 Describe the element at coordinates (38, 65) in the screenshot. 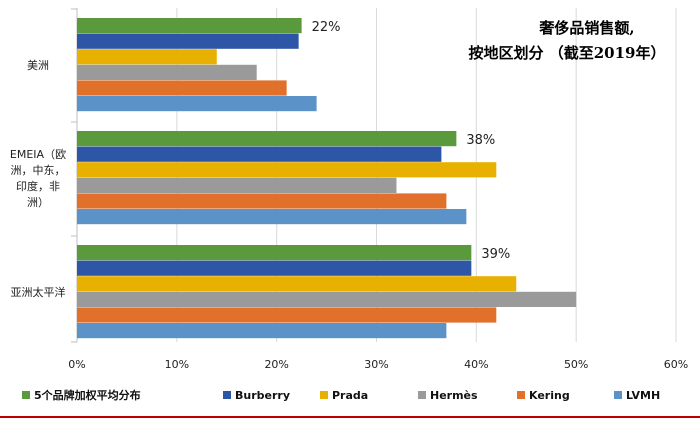

I see `category-label: 美洲` at that location.